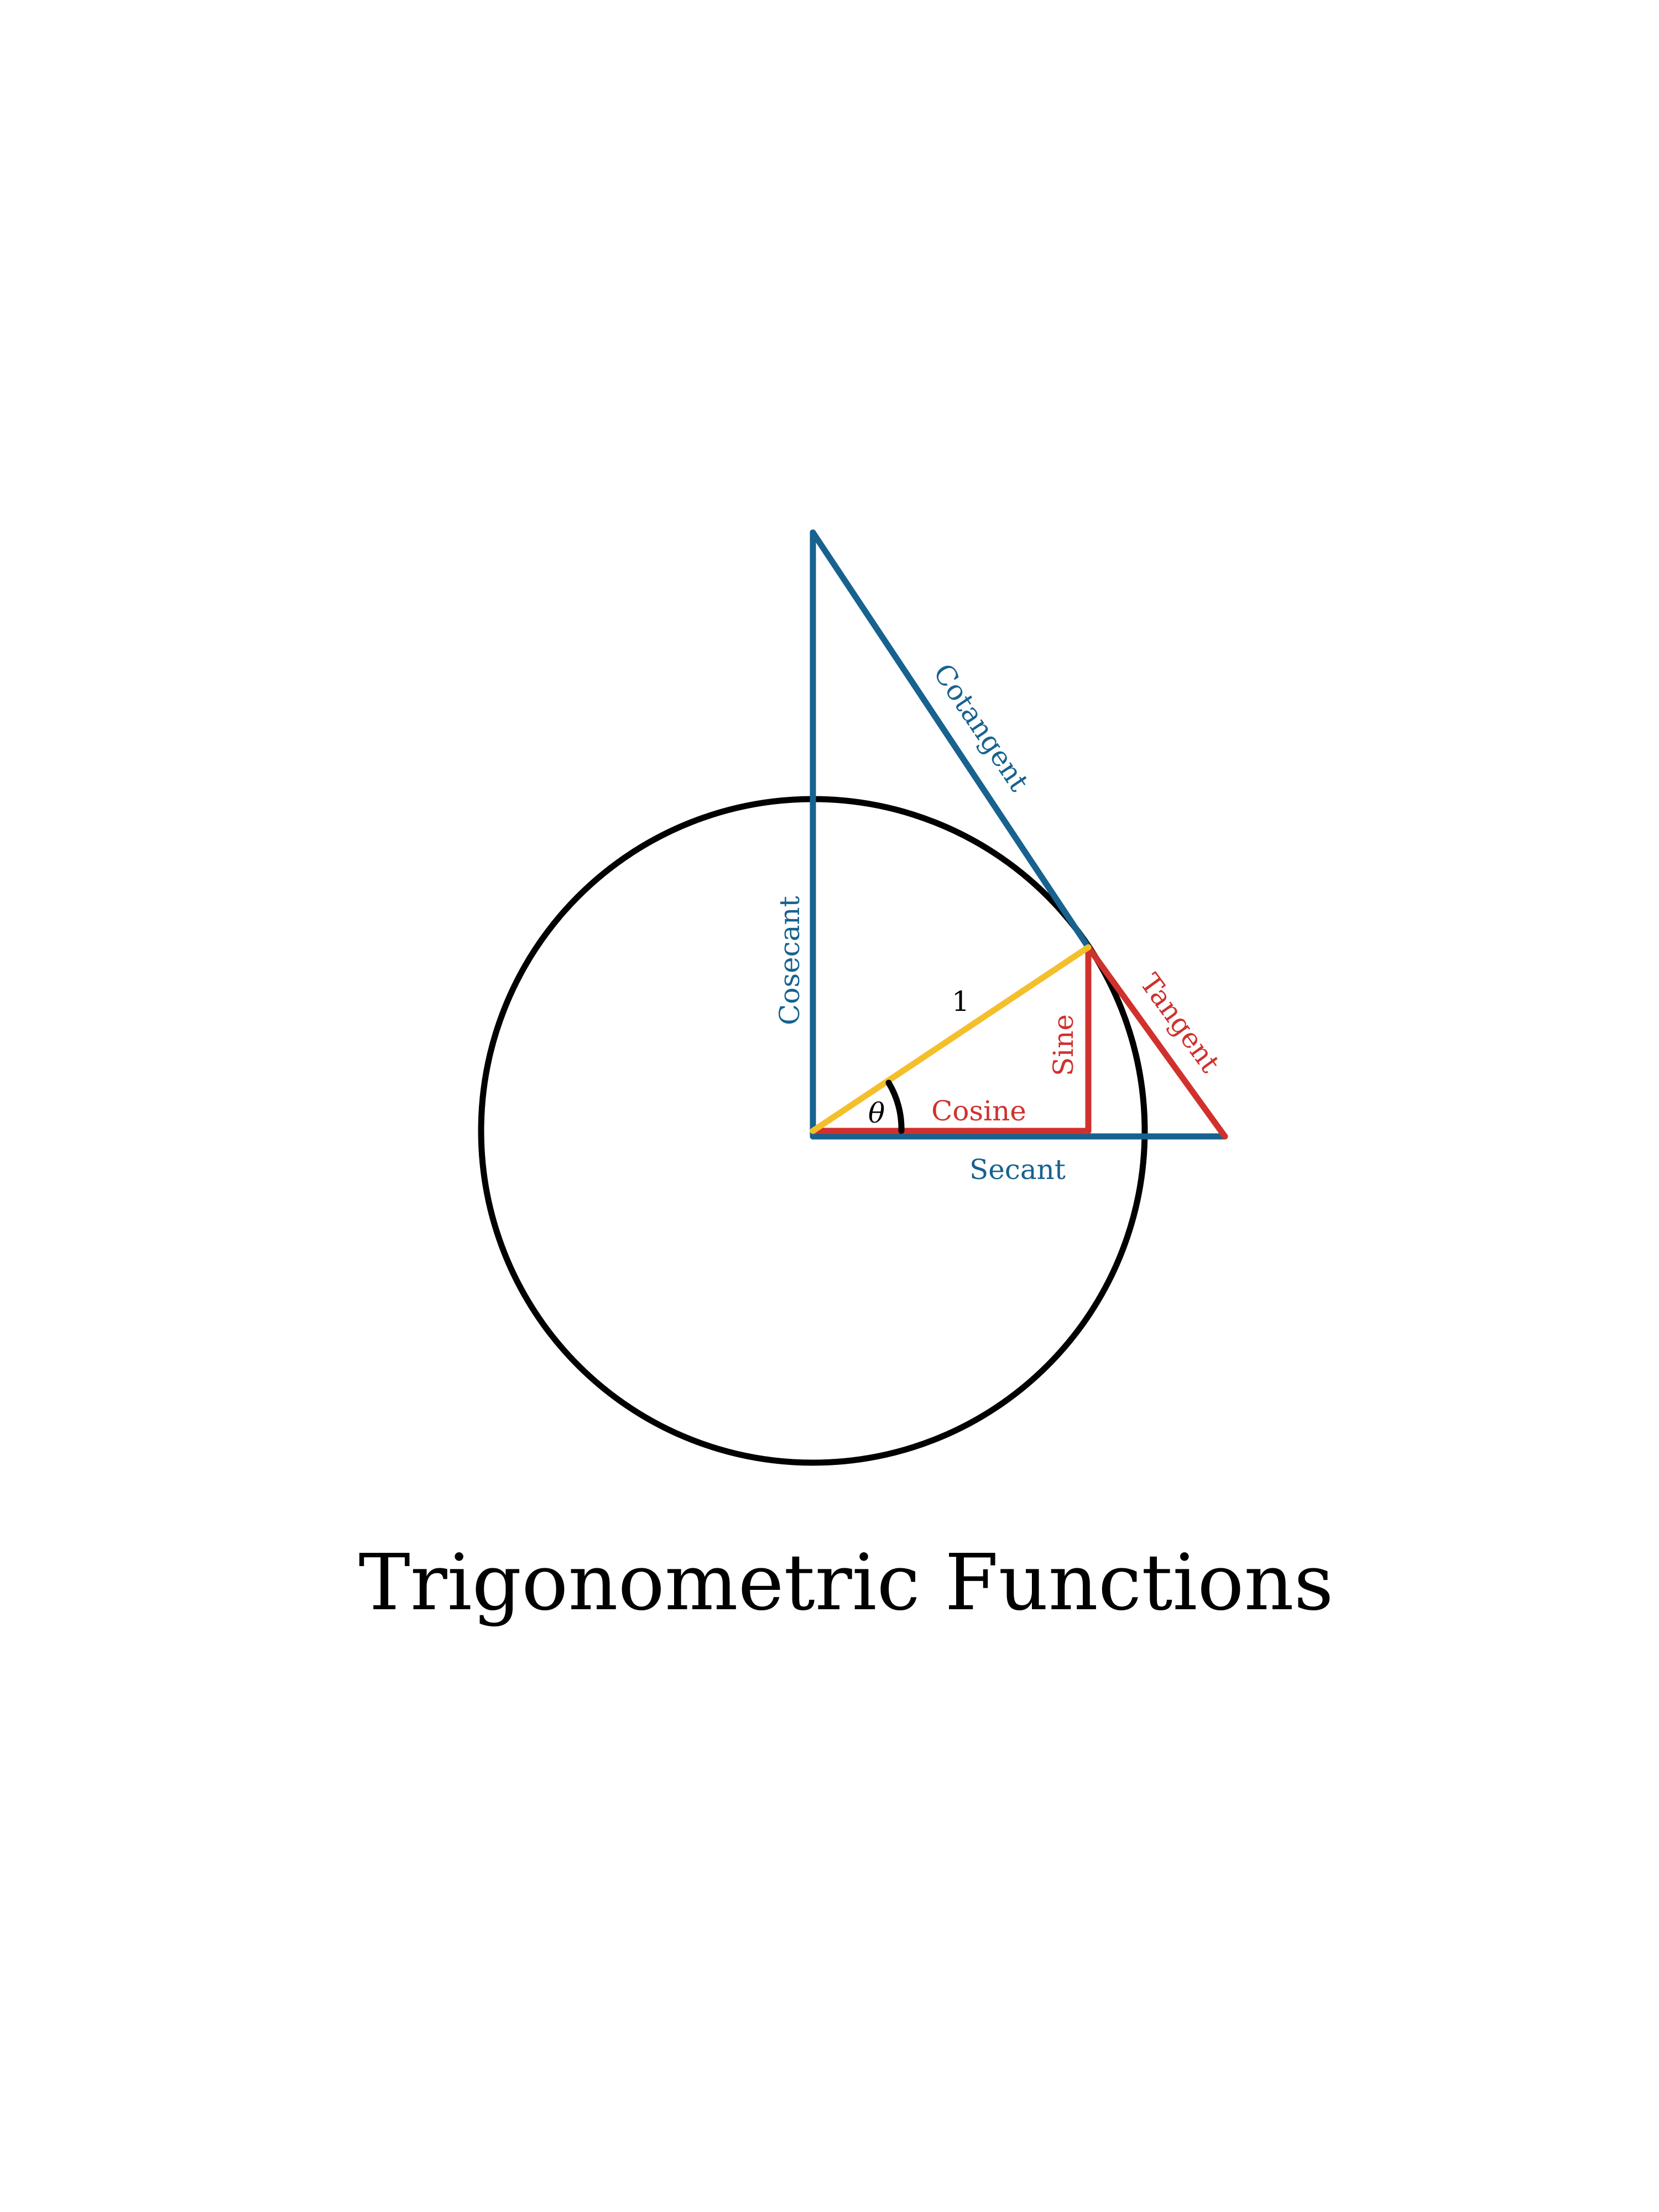 The width and height of the screenshot is (1659, 2212). I want to click on radius-line, so click(951, 1039).